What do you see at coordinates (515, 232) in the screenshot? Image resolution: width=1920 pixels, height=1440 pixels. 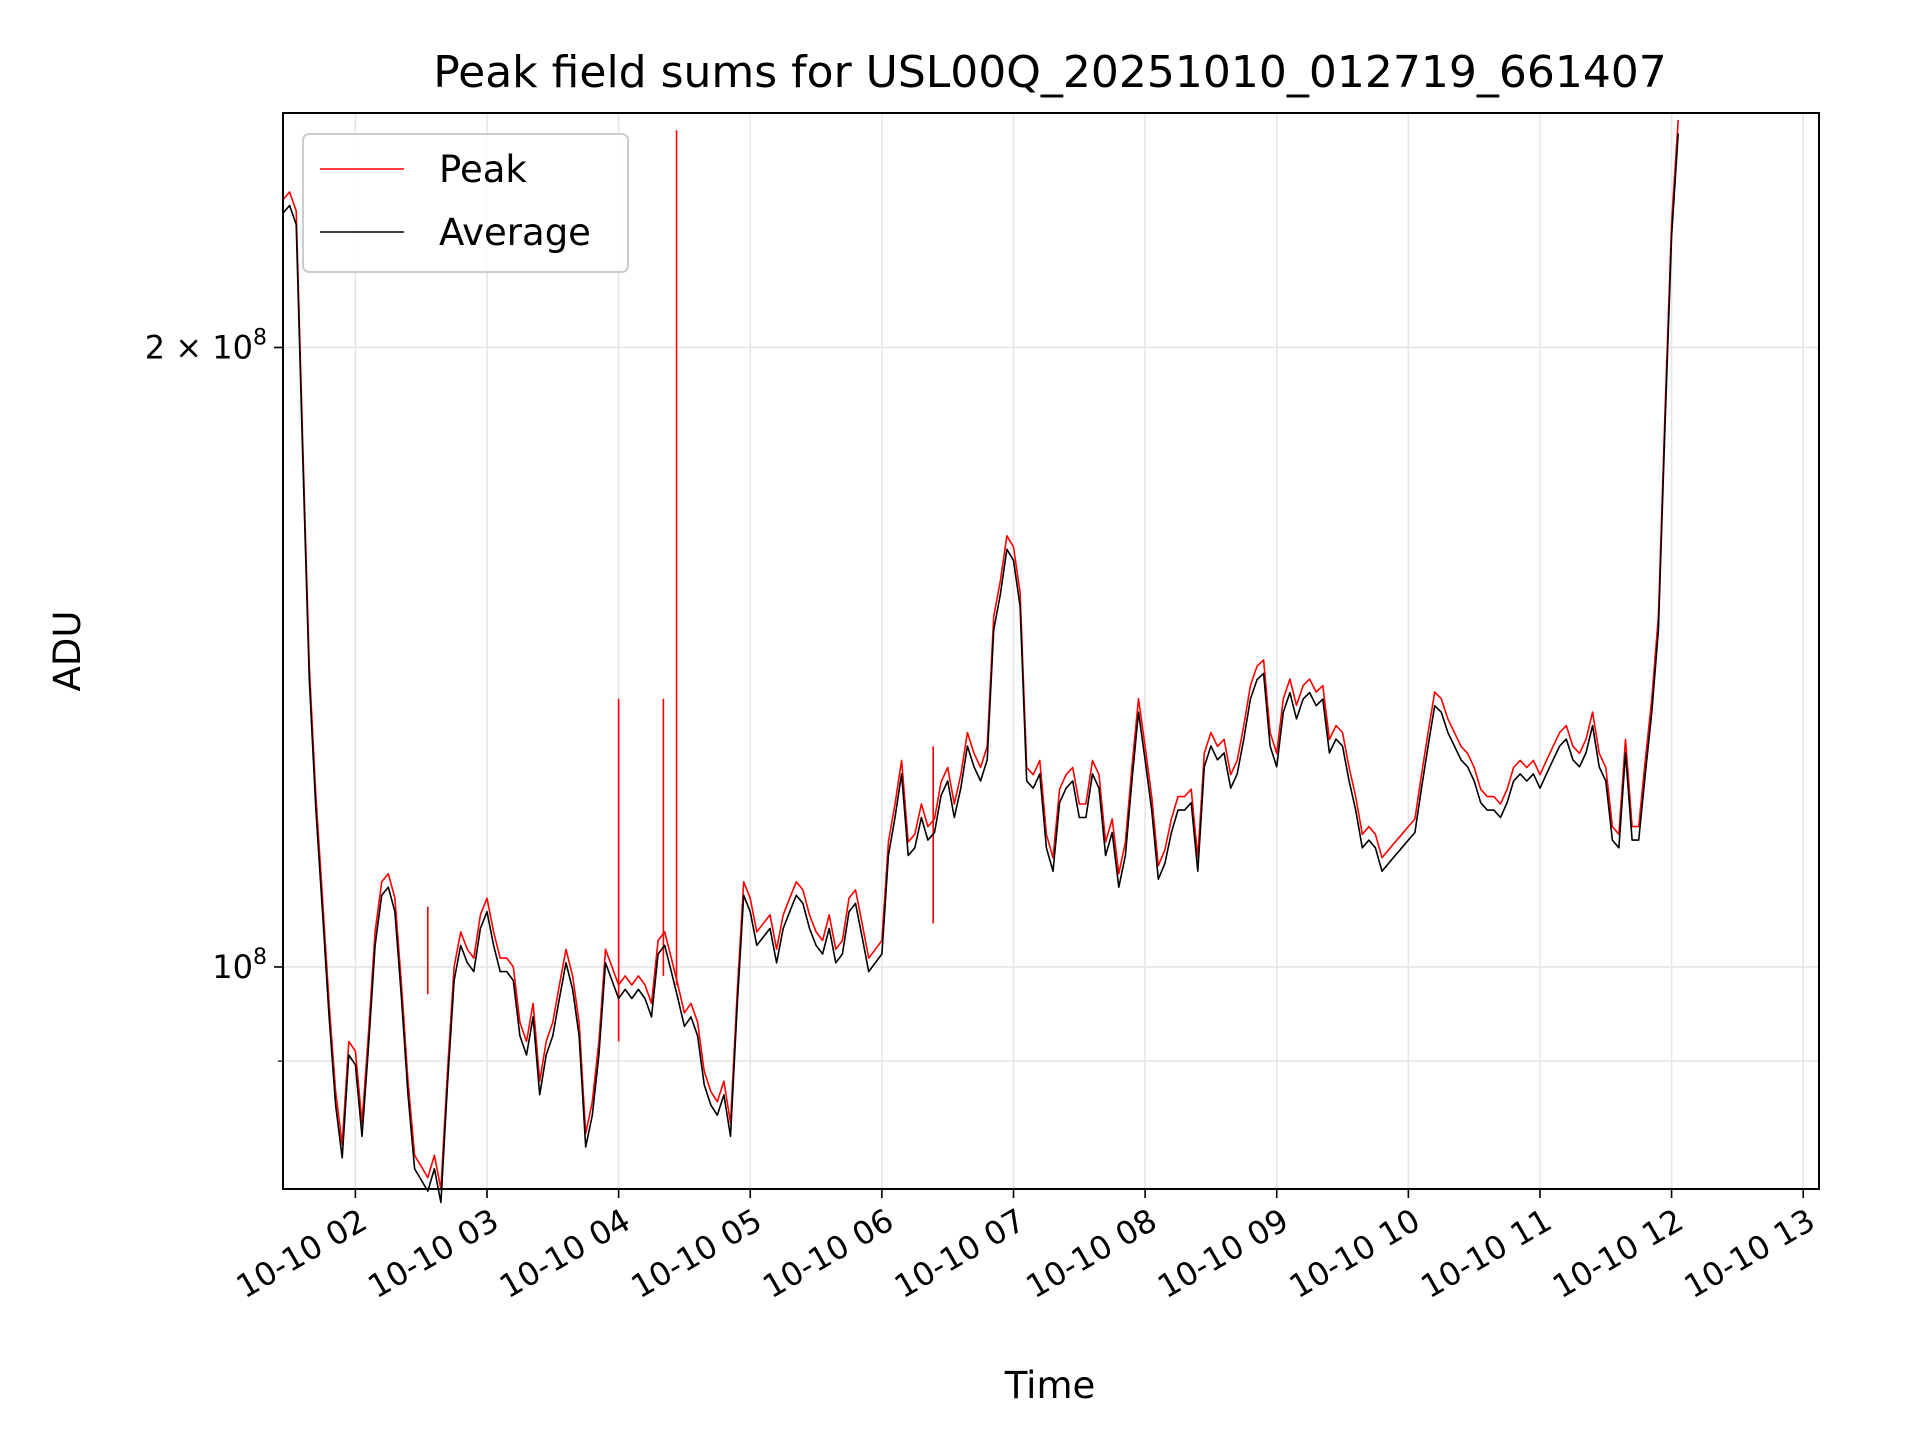 I see `legend-label-average: Average` at bounding box center [515, 232].